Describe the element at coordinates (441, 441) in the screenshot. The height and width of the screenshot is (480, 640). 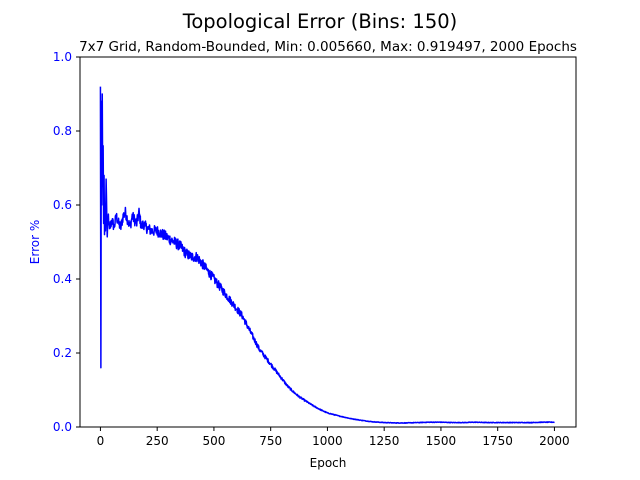
I see `x-tick-label: 1500` at that location.